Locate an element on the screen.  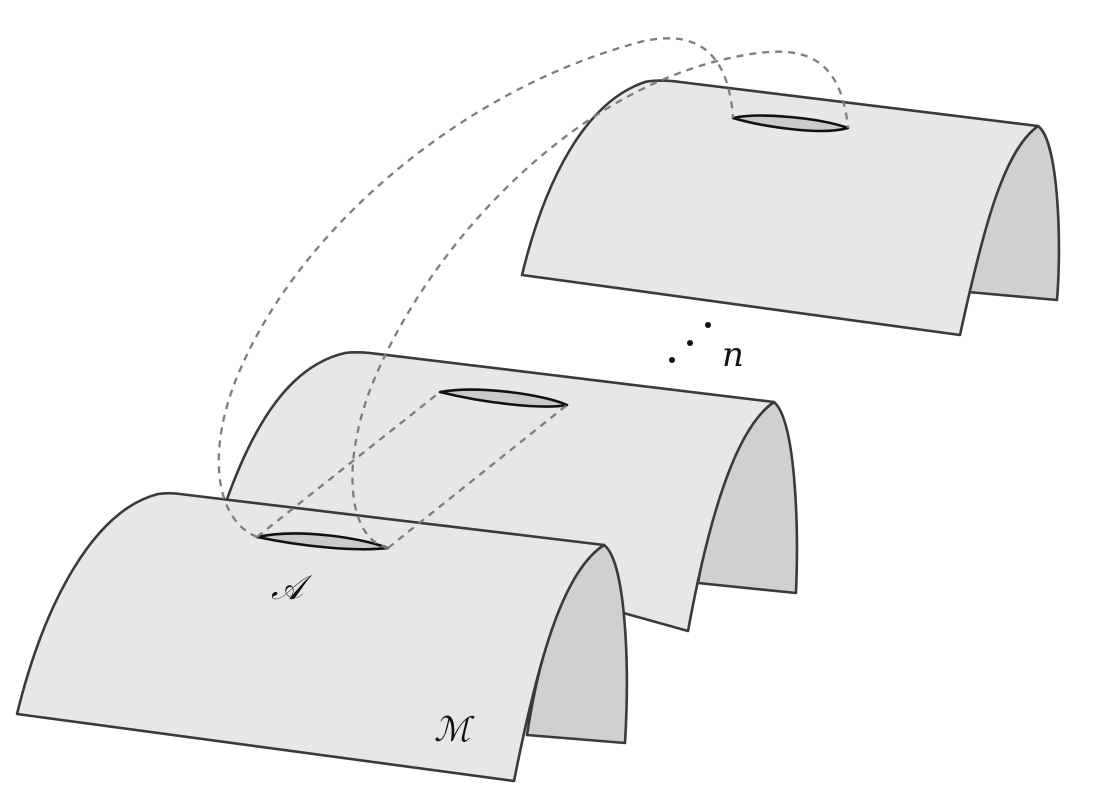
manifold-label: ℳ is located at coordinates (454, 730).